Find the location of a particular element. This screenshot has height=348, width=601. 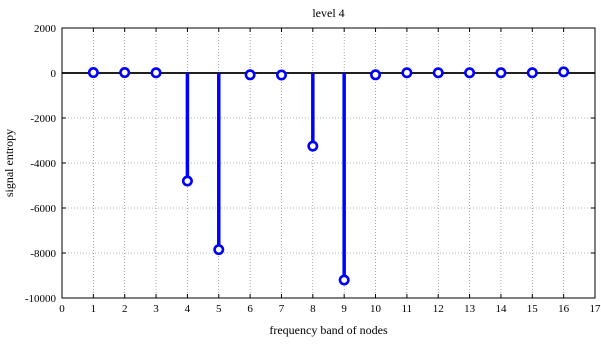

y-axis-title: signal entropy is located at coordinates (9, 163).